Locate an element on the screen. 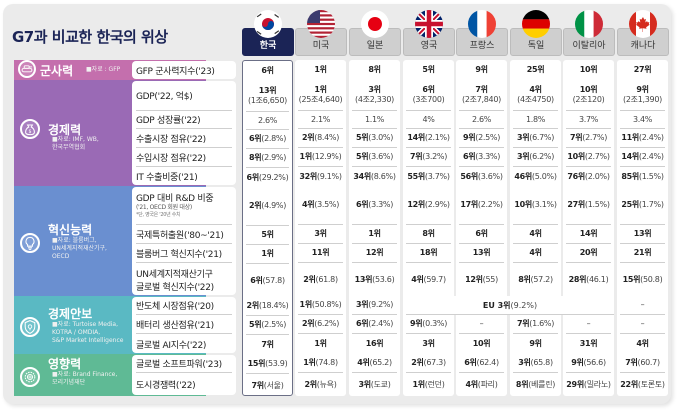 Image resolution: width=680 pixels, height=412 pixels. table-cell: 12위 is located at coordinates (374, 253).